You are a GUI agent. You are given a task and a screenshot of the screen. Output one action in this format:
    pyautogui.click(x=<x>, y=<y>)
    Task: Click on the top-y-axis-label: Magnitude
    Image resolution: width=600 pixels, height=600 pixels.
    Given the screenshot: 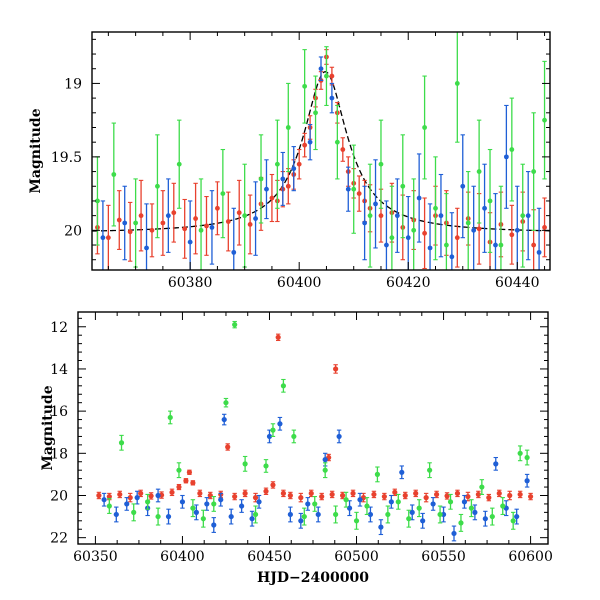 What is the action you would take?
    pyautogui.click(x=36, y=150)
    